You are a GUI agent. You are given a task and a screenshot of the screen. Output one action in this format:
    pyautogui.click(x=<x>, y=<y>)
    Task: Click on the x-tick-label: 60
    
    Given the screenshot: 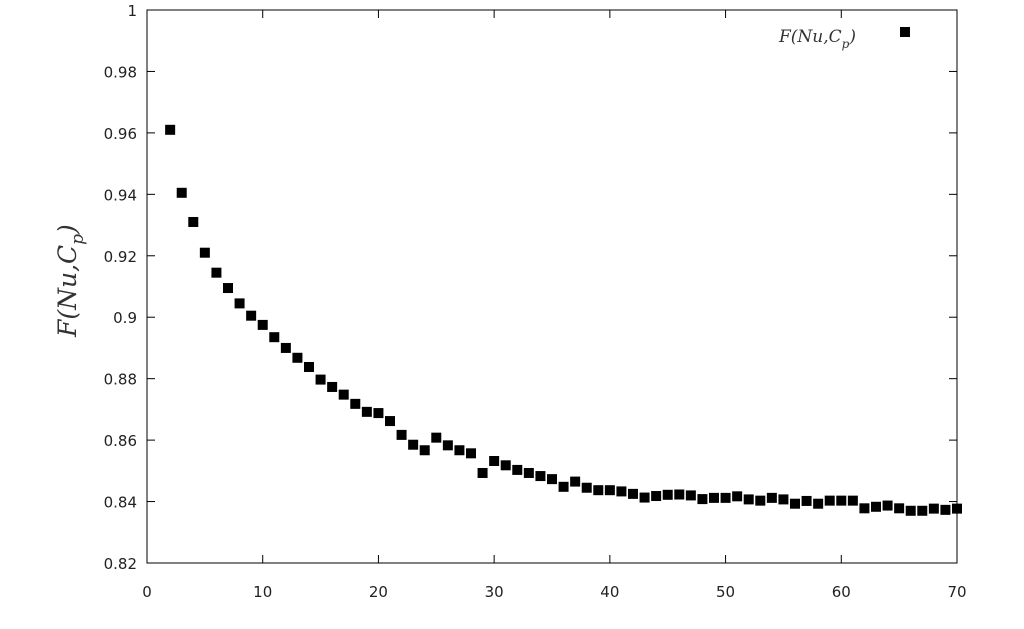 What is the action you would take?
    pyautogui.click(x=841, y=592)
    